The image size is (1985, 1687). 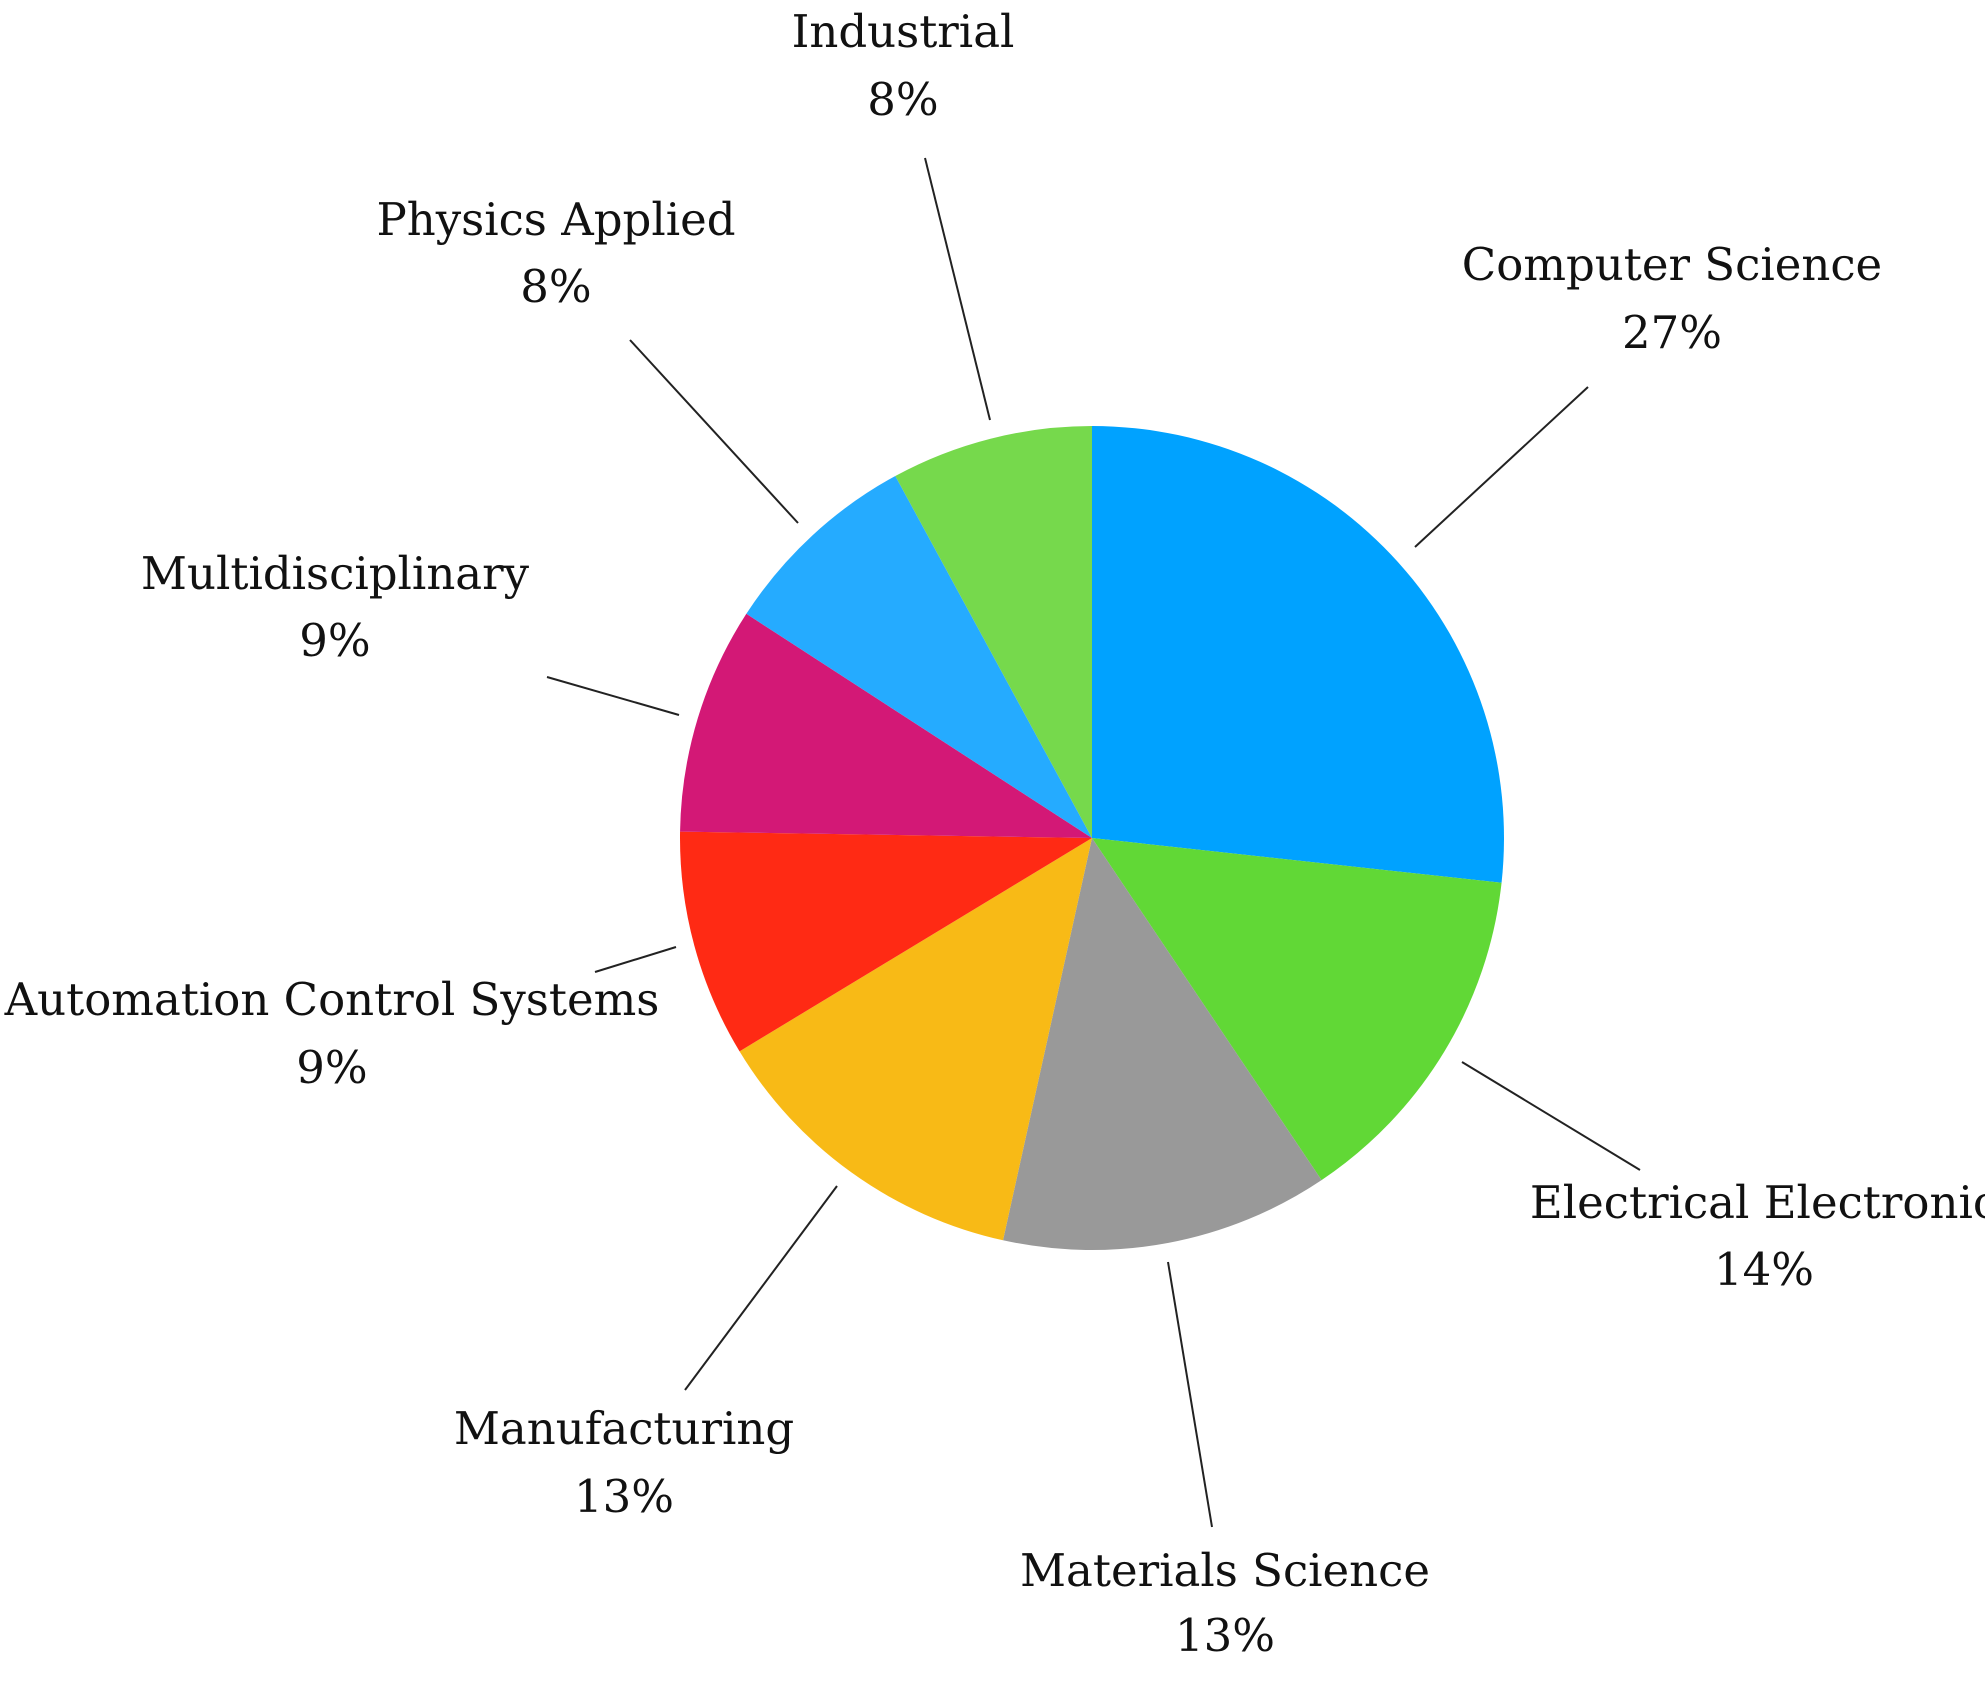 What do you see at coordinates (1225, 1635) in the screenshot?
I see `slice-value-materials-science: 13%` at bounding box center [1225, 1635].